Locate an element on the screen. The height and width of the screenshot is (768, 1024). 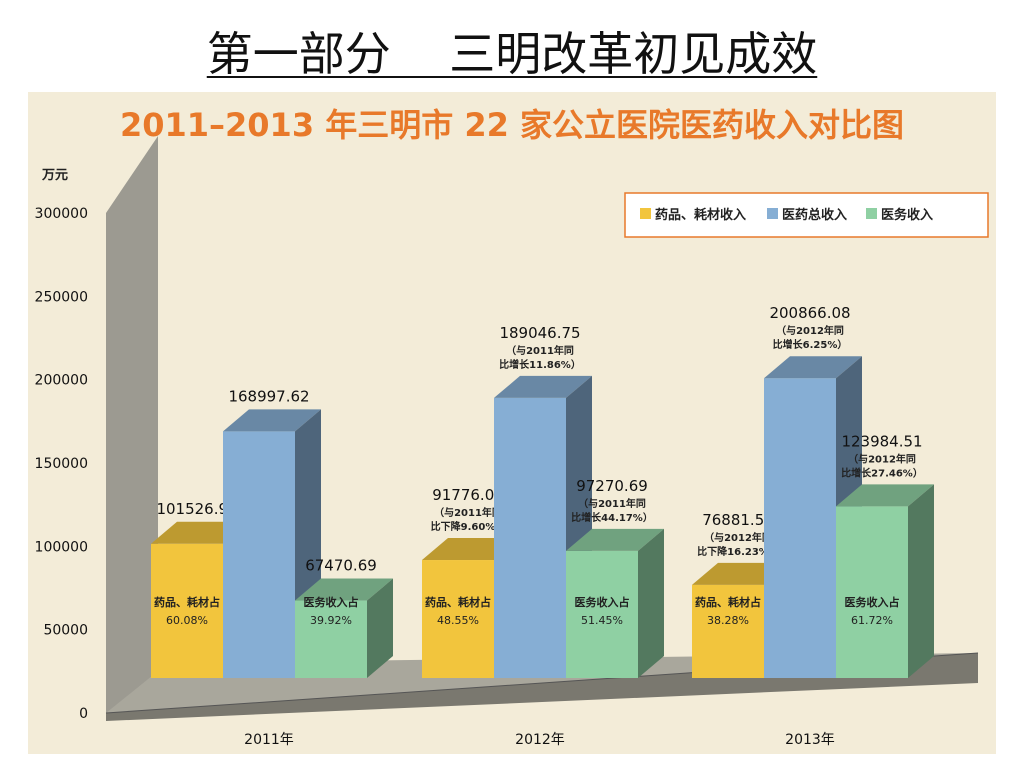
data-note-label: 比增长6.25%） is located at coordinates (810, 344).